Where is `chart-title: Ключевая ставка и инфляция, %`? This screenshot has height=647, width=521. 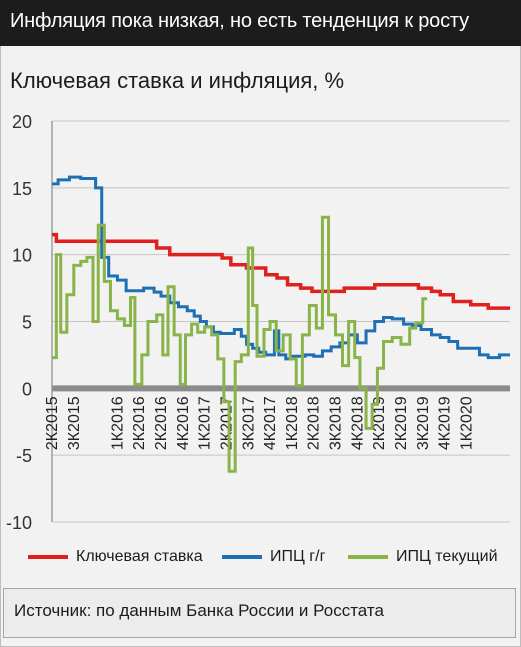
chart-title: Ключевая ставка и инфляция, % is located at coordinates (177, 80).